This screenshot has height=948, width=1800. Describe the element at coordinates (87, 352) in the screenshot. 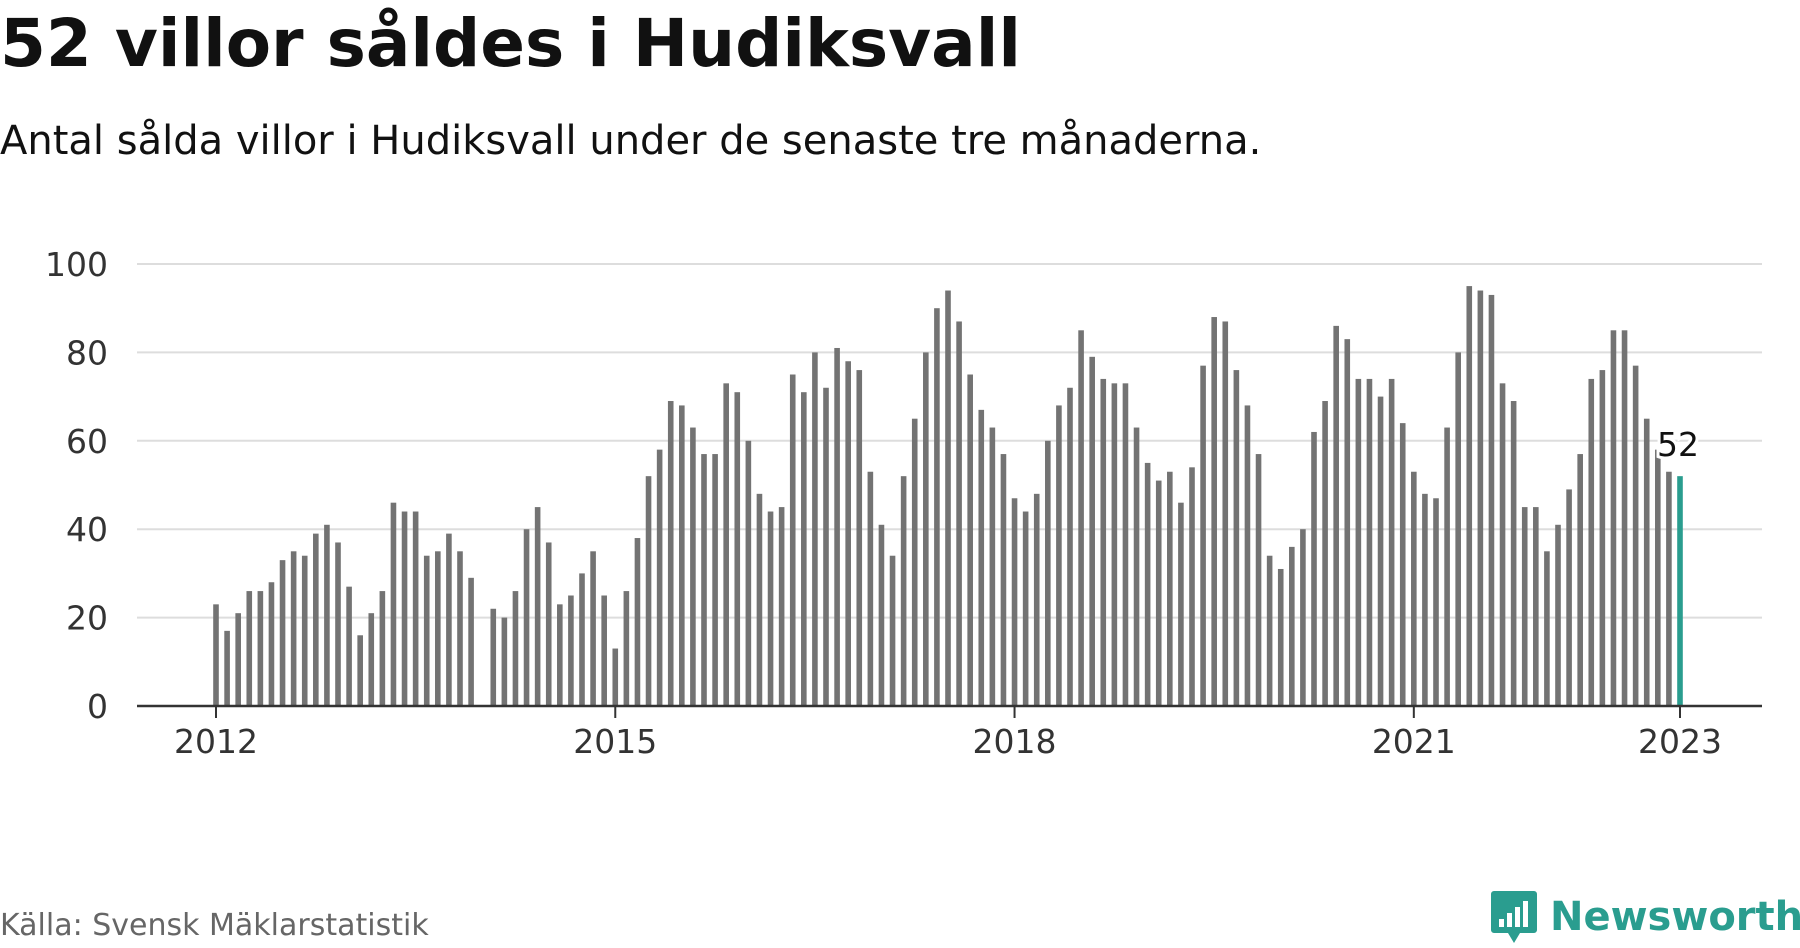

I see `y-tick-label: 80` at that location.